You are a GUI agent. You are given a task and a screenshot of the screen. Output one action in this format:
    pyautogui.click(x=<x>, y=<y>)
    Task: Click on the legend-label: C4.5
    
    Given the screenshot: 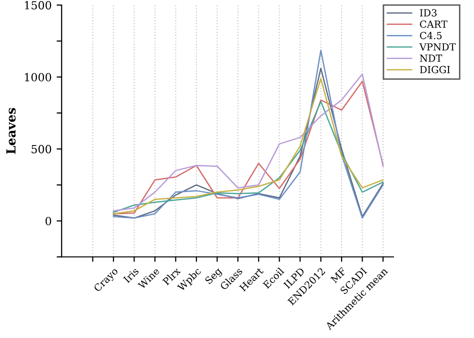 What is the action you would take?
    pyautogui.click(x=431, y=36)
    